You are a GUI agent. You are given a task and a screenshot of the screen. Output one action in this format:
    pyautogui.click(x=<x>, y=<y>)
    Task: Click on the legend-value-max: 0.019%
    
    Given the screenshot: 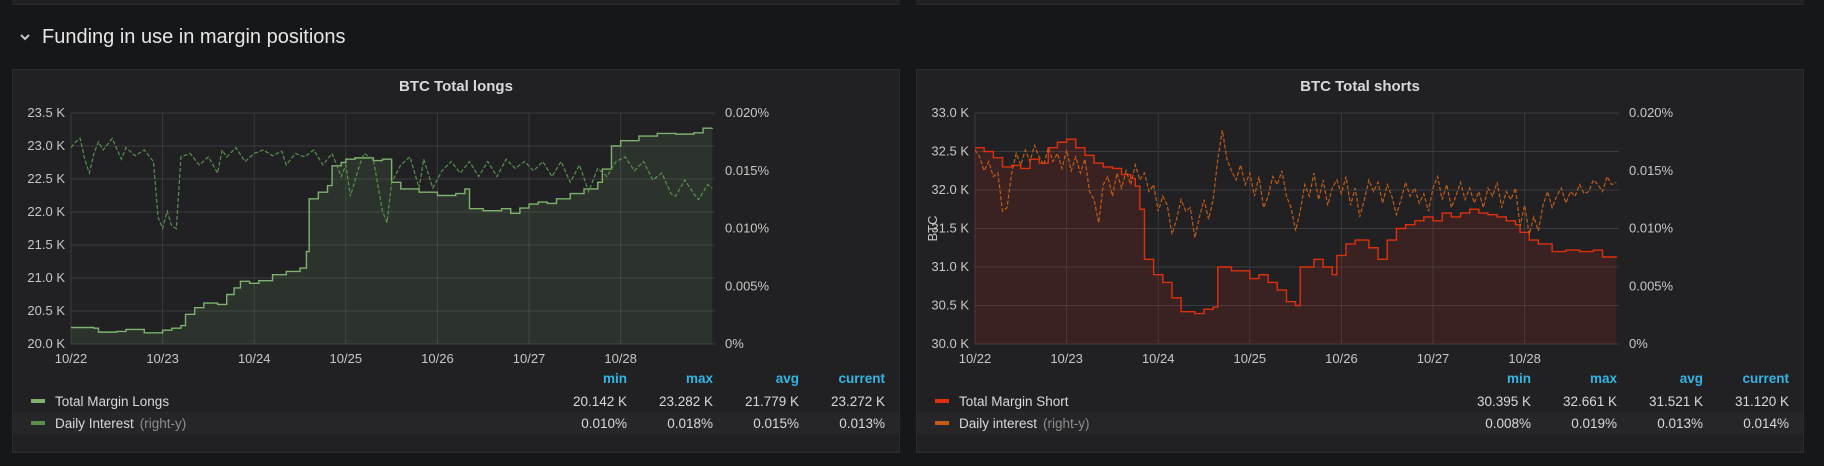 What is the action you would take?
    pyautogui.click(x=1594, y=423)
    